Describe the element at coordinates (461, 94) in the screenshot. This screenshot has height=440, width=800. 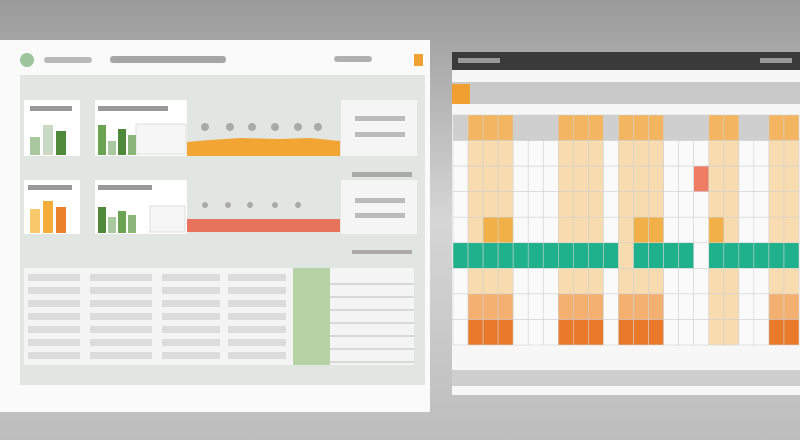
I see `toolbar-icon` at that location.